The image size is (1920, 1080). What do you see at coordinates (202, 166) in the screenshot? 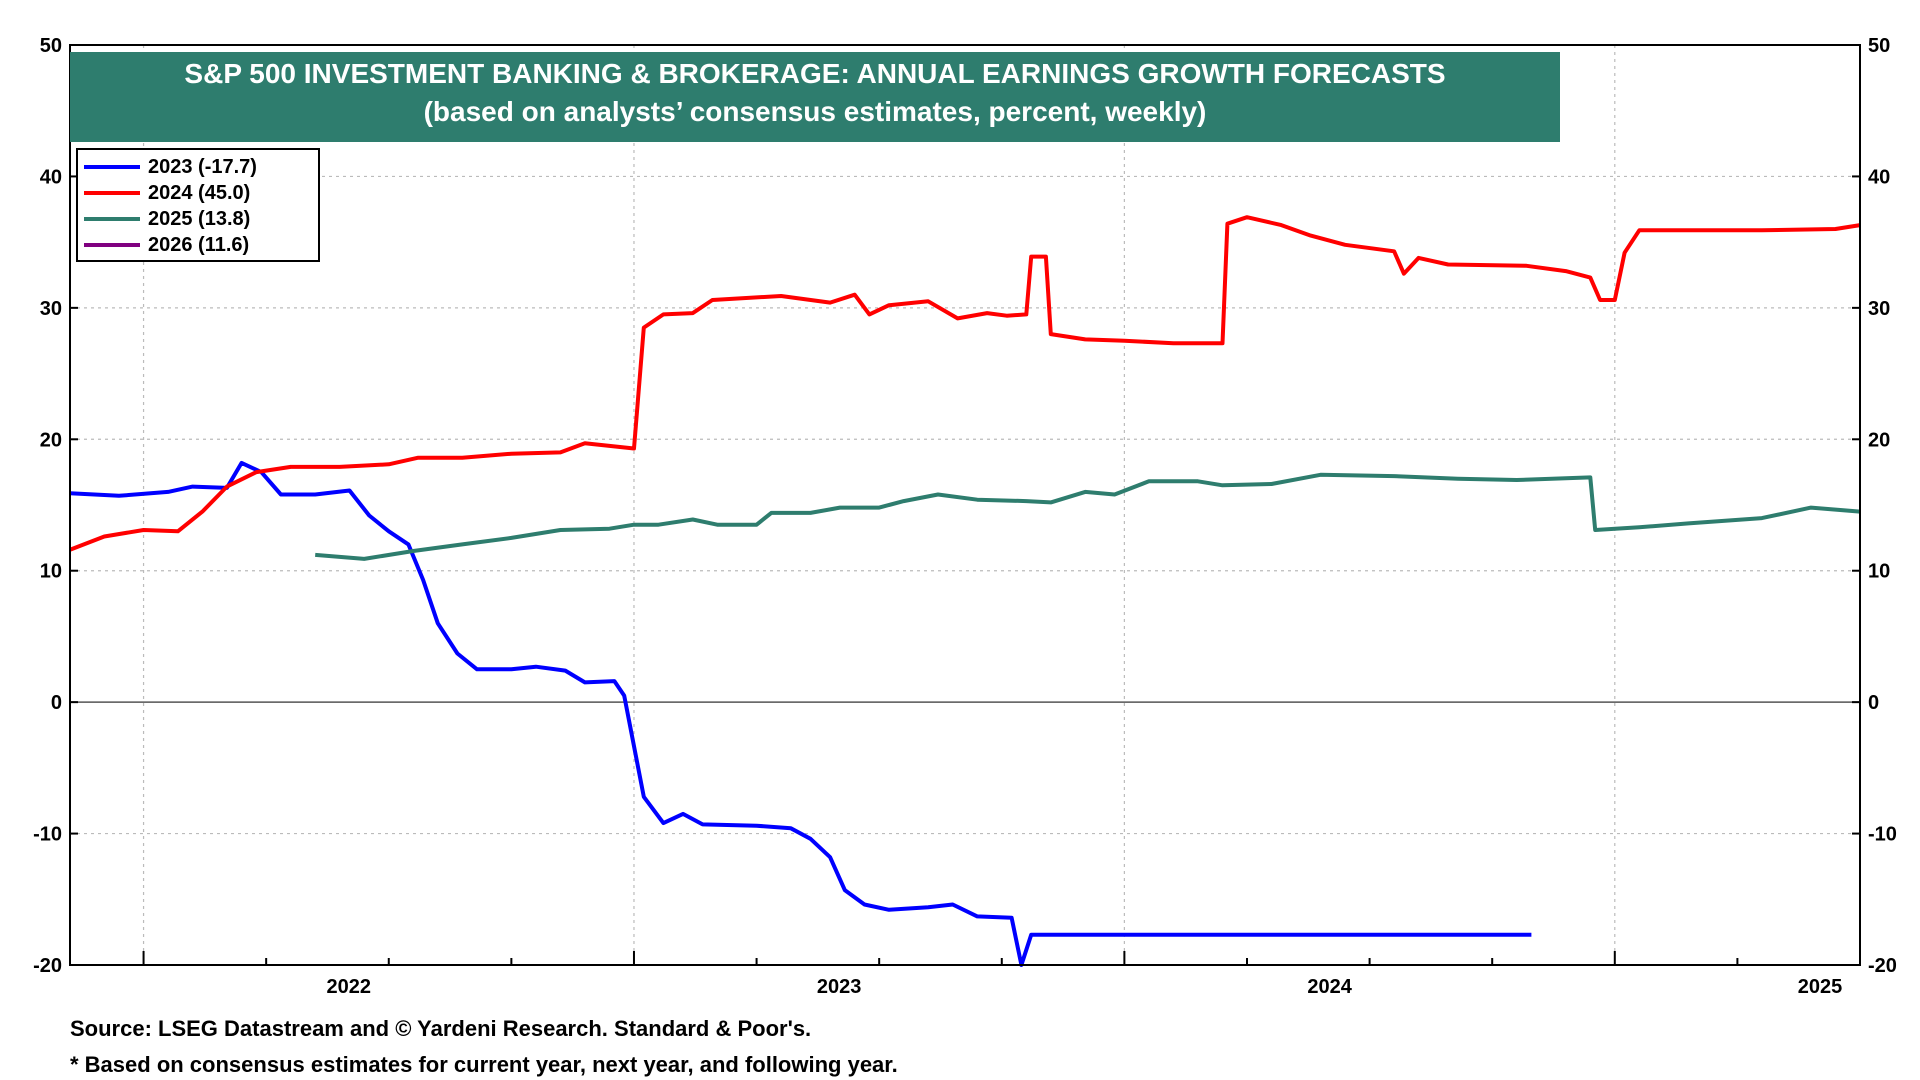
I see `legend-label-2023: 2023 (-17.7)` at bounding box center [202, 166].